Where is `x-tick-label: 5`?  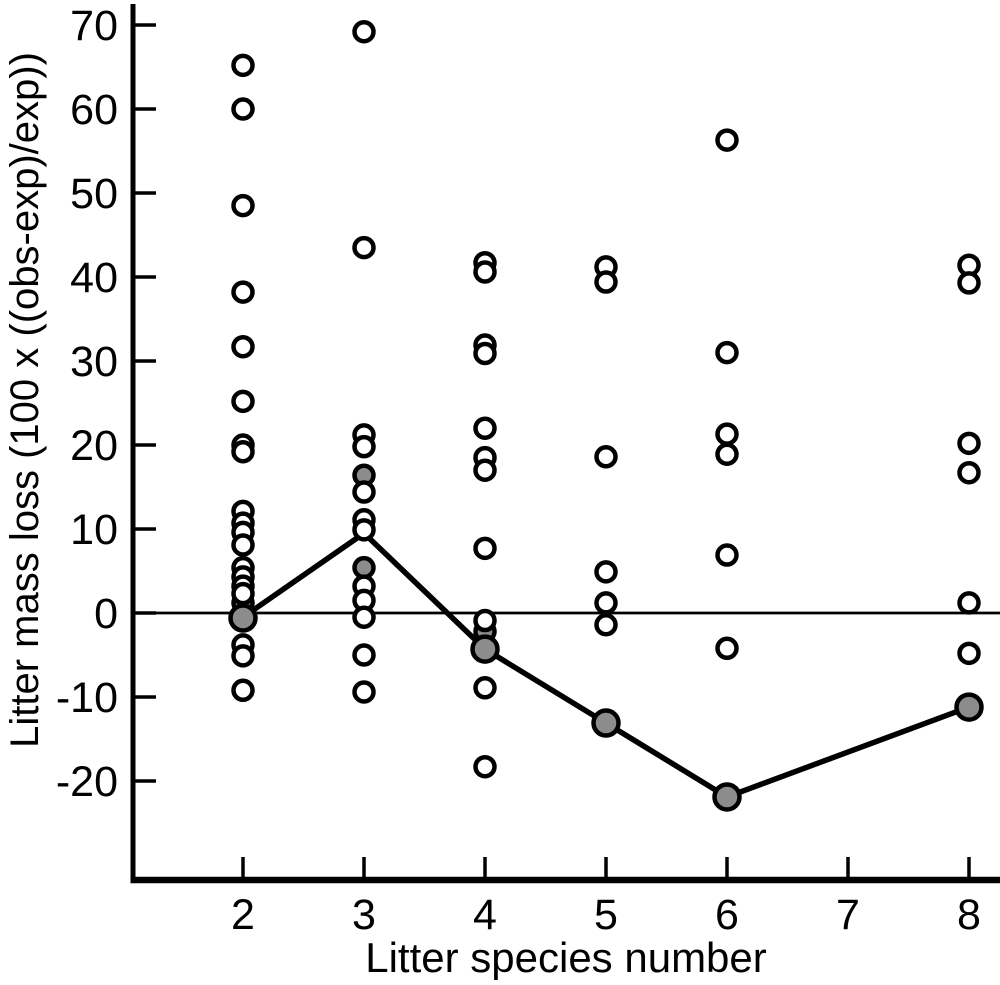
x-tick-label: 5 is located at coordinates (606, 915).